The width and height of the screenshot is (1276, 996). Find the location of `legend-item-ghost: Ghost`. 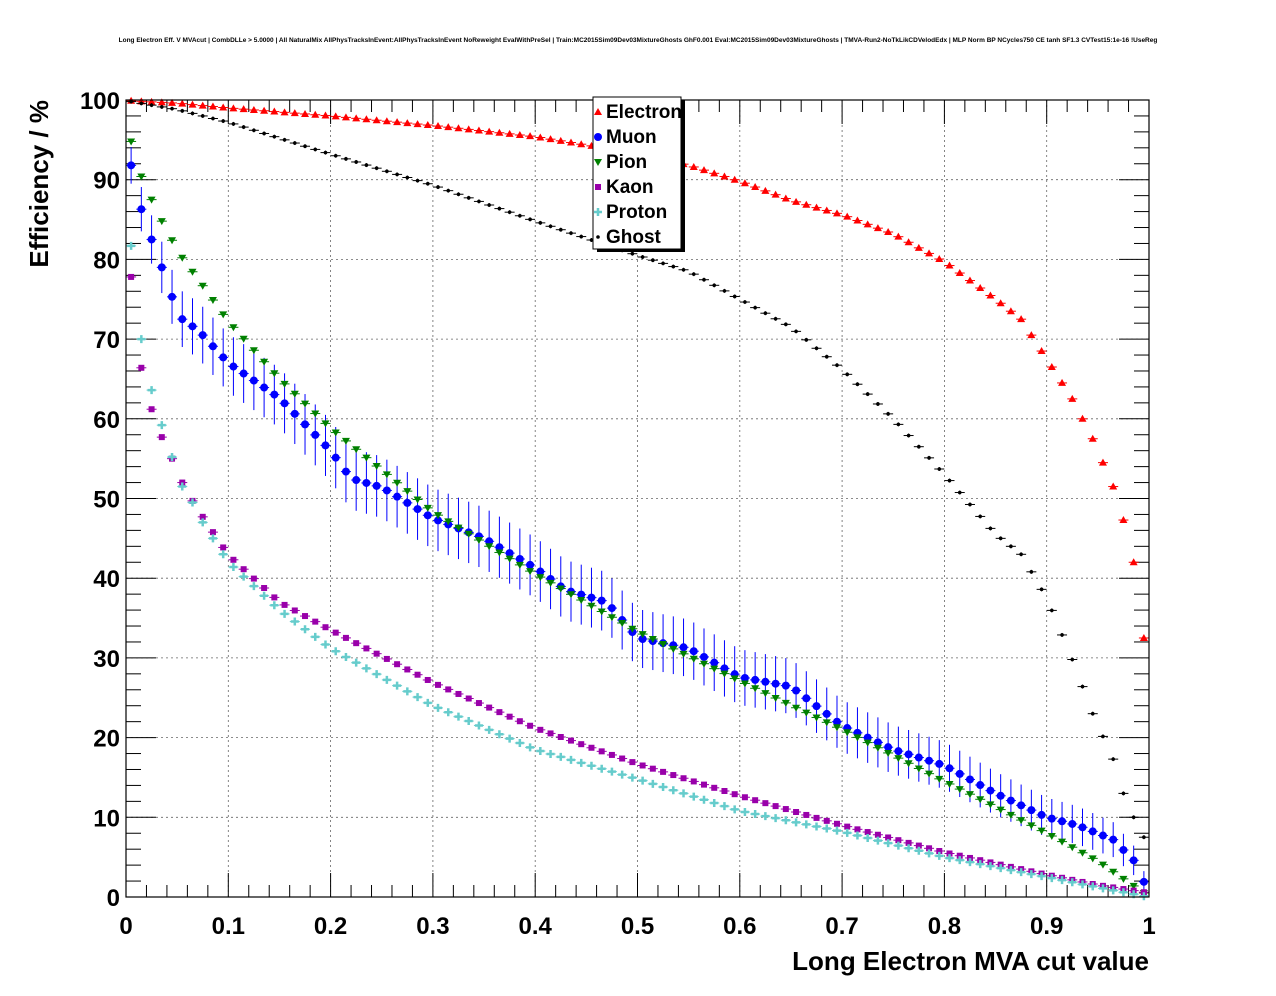

legend-item-ghost: Ghost is located at coordinates (629, 237).